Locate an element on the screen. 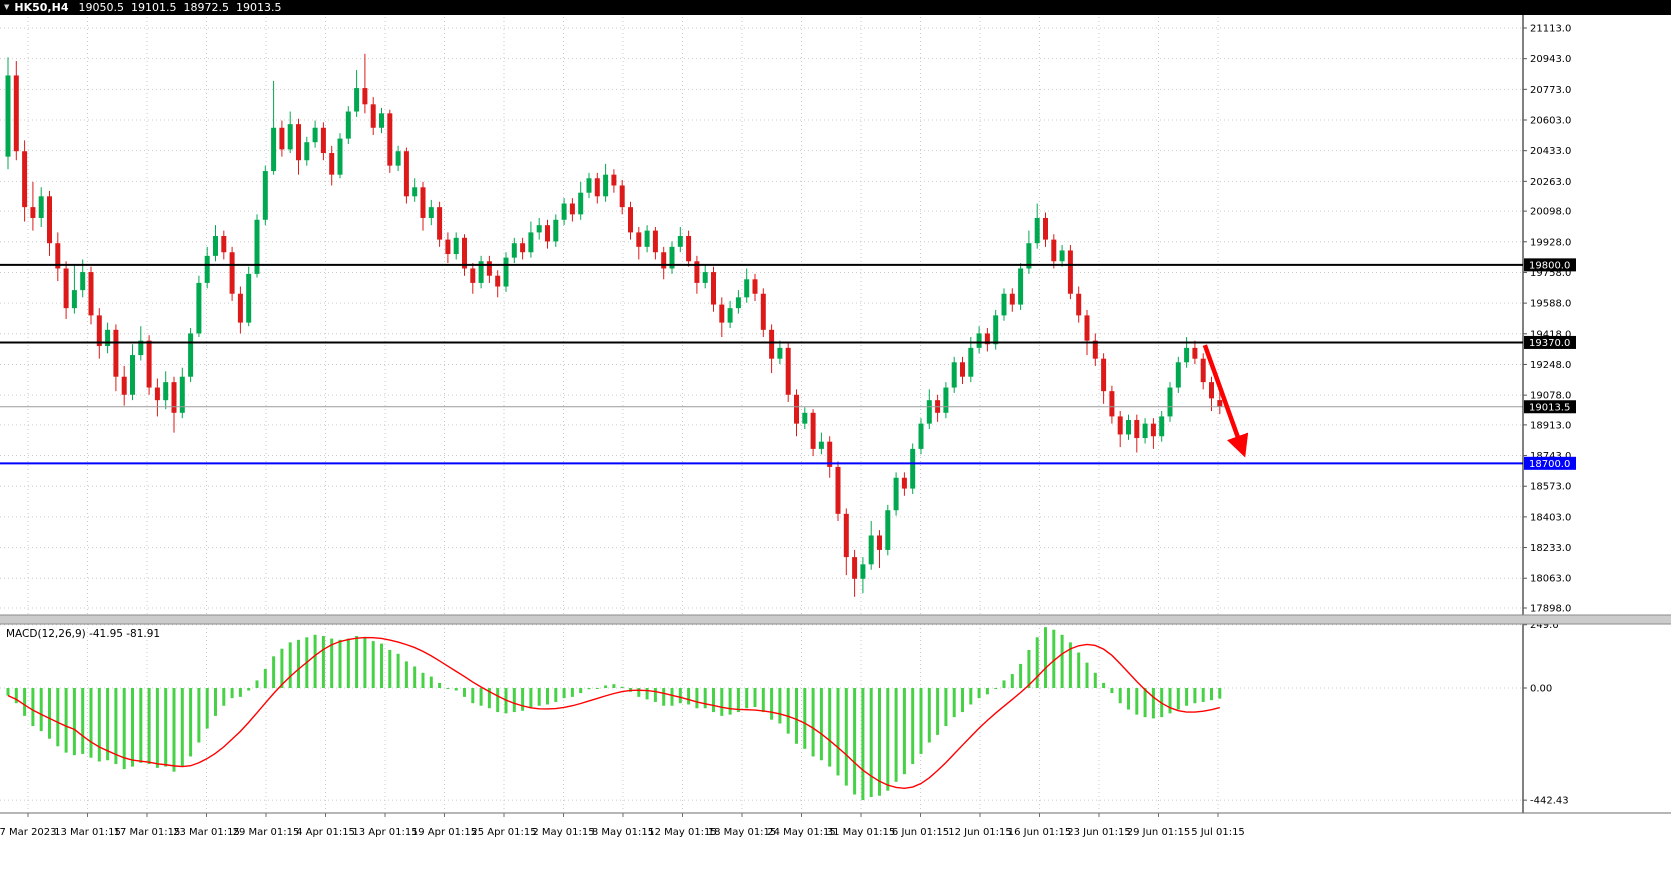 The image size is (1671, 889). price-badge is located at coordinates (1550, 407).